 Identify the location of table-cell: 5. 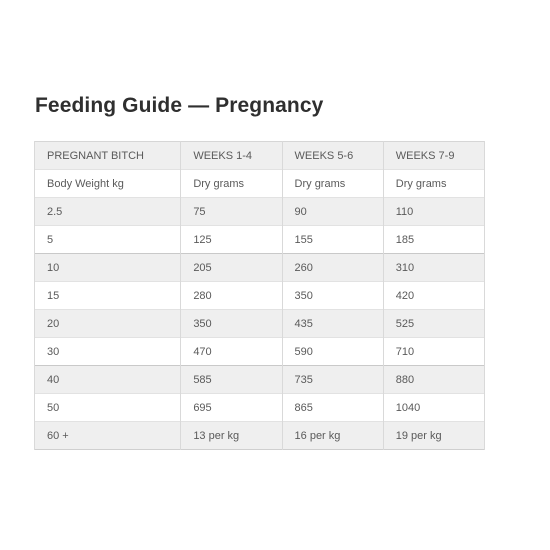
(107, 239).